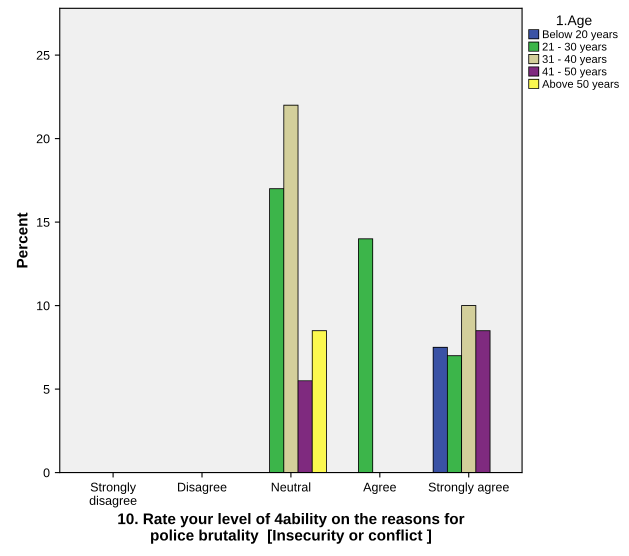  Describe the element at coordinates (468, 488) in the screenshot. I see `x-tick-label: Strongly agree` at that location.